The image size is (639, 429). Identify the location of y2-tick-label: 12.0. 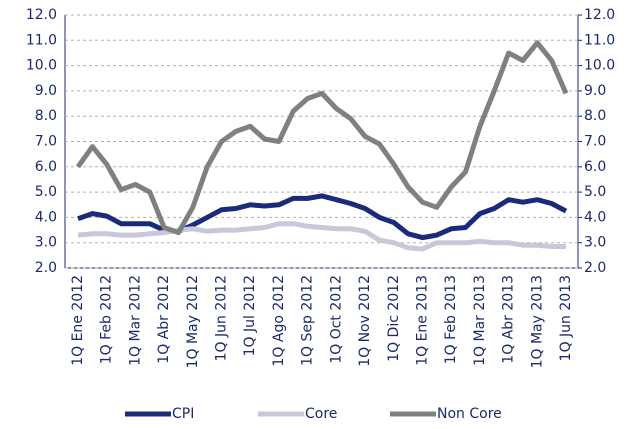
(599, 15).